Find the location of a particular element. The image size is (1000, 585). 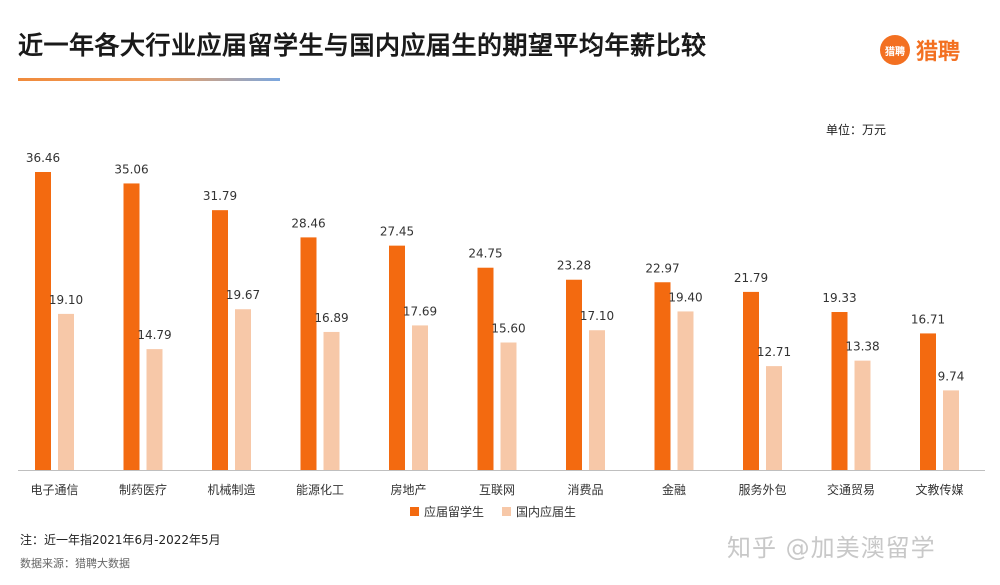

liepin-logo: 猎聘 猎聘 is located at coordinates (920, 50).